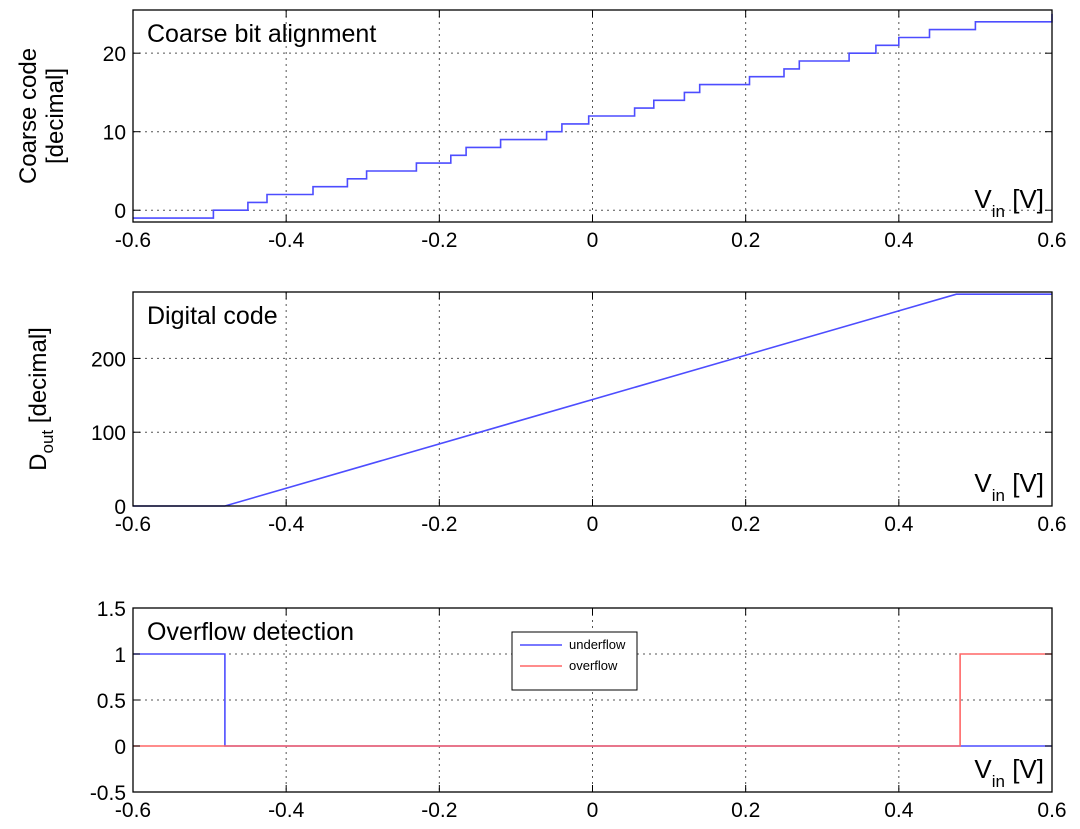  Describe the element at coordinates (261, 34) in the screenshot. I see `panel-title: Coarse bit alignment` at that location.